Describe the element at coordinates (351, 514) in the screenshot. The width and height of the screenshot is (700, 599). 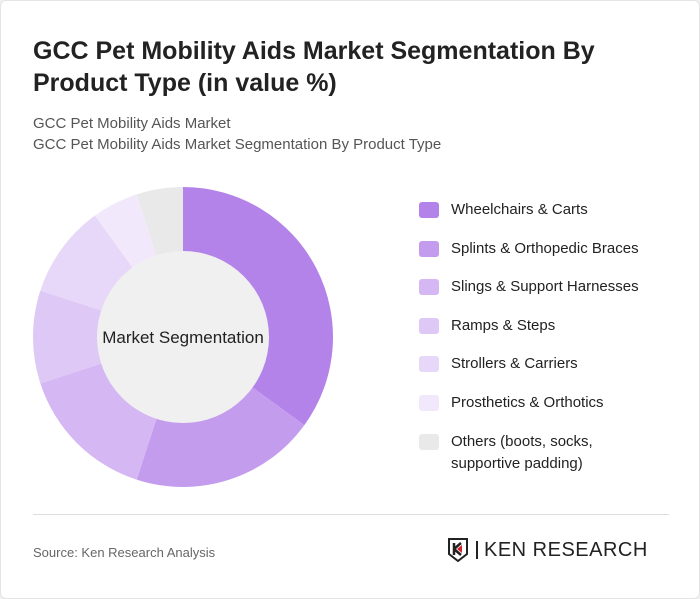
I see `divider` at that location.